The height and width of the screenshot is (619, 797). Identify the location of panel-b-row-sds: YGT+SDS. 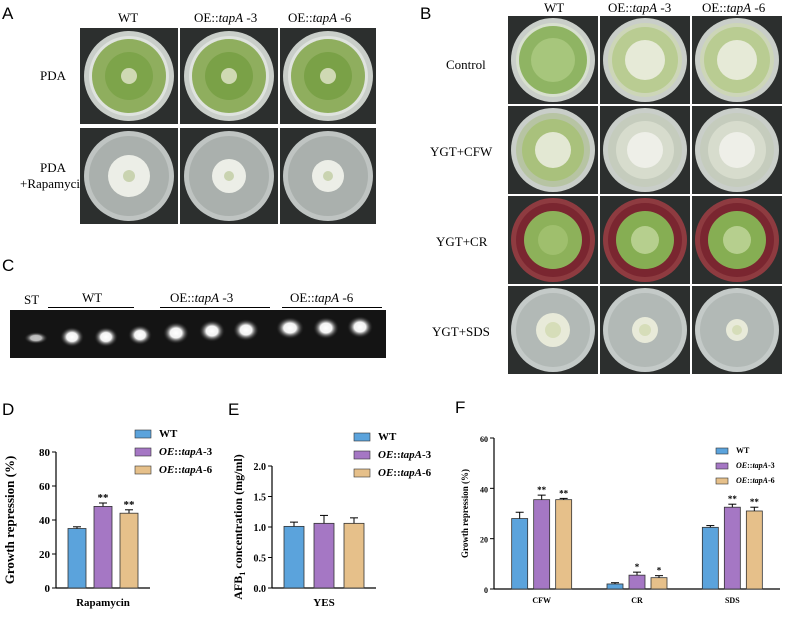
(461, 331).